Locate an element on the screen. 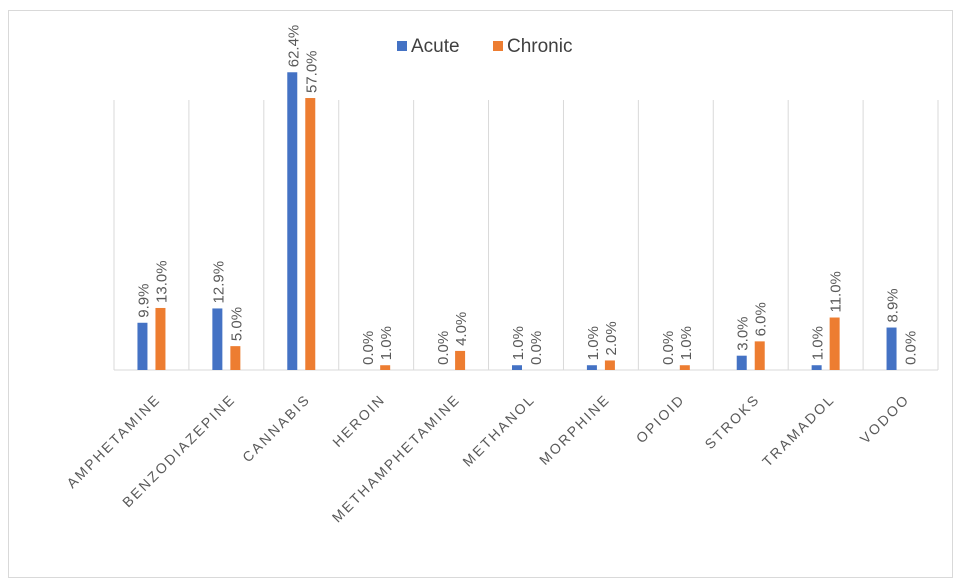 Image resolution: width=955 pixels, height=580 pixels. bar-chronic-benzodiazepine is located at coordinates (235, 358).